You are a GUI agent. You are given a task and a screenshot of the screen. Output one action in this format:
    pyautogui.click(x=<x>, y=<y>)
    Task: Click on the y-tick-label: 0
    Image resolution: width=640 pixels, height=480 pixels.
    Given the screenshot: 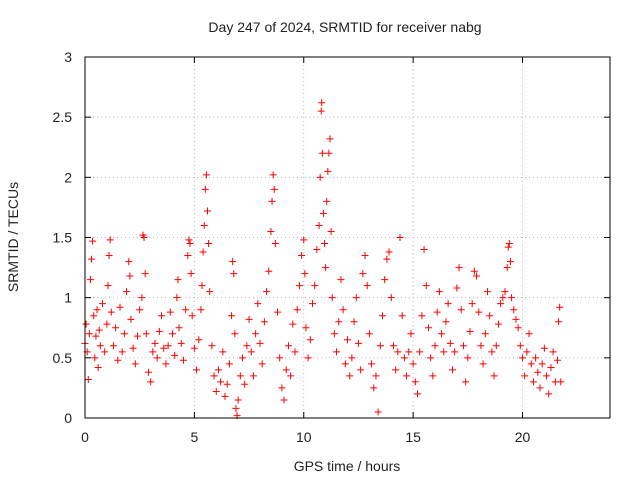 What is the action you would take?
    pyautogui.click(x=68, y=418)
    